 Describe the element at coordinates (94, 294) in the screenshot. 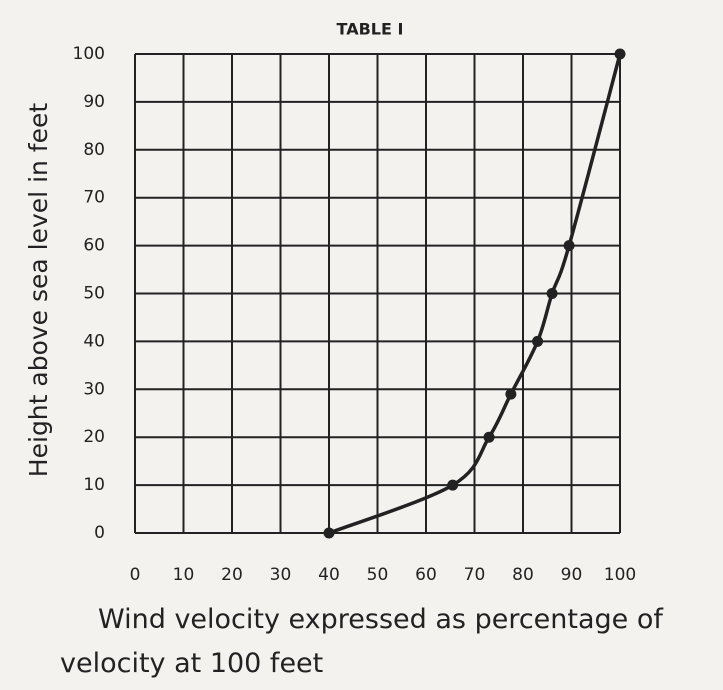

I see `y-tick-label: 50` at that location.